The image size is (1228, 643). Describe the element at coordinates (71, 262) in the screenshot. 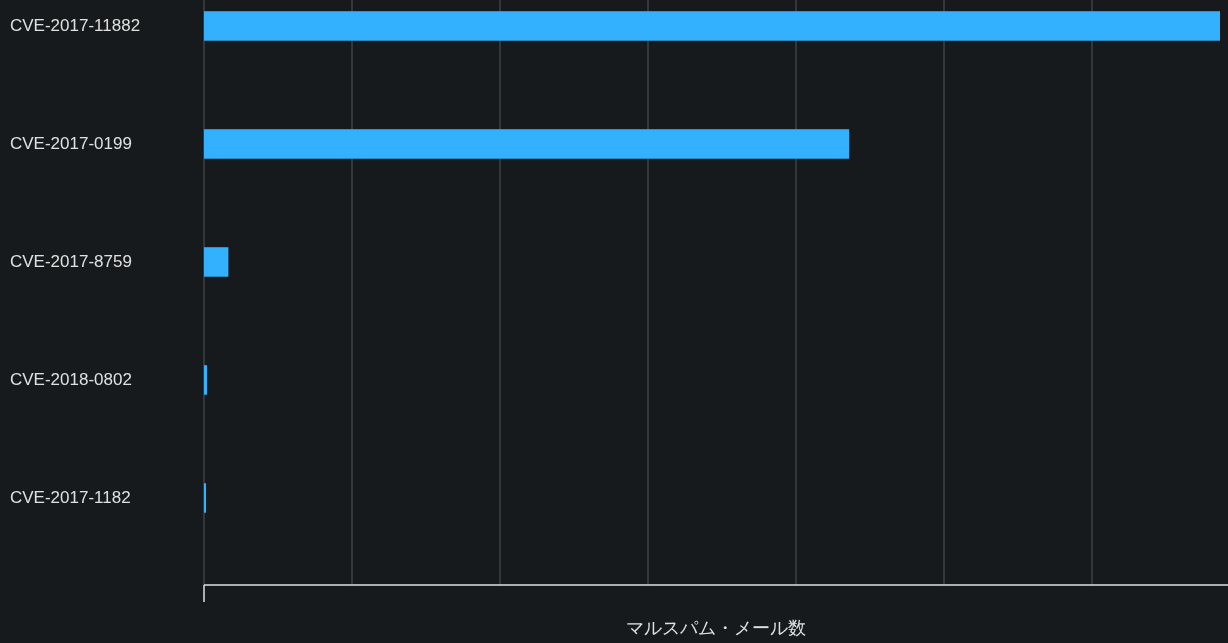

I see `y-tick-label: CVE-2017-8759` at that location.